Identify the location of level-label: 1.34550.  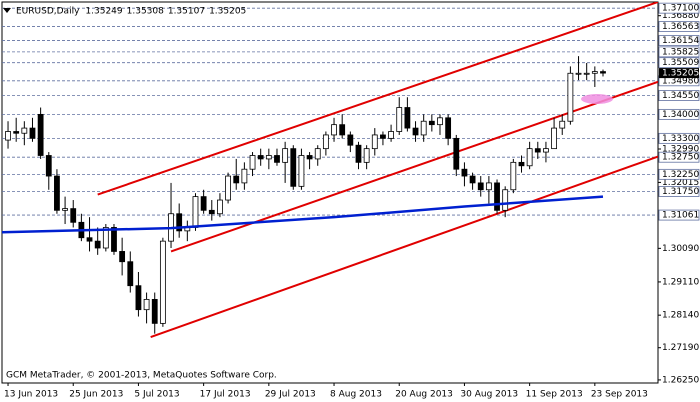
(680, 96).